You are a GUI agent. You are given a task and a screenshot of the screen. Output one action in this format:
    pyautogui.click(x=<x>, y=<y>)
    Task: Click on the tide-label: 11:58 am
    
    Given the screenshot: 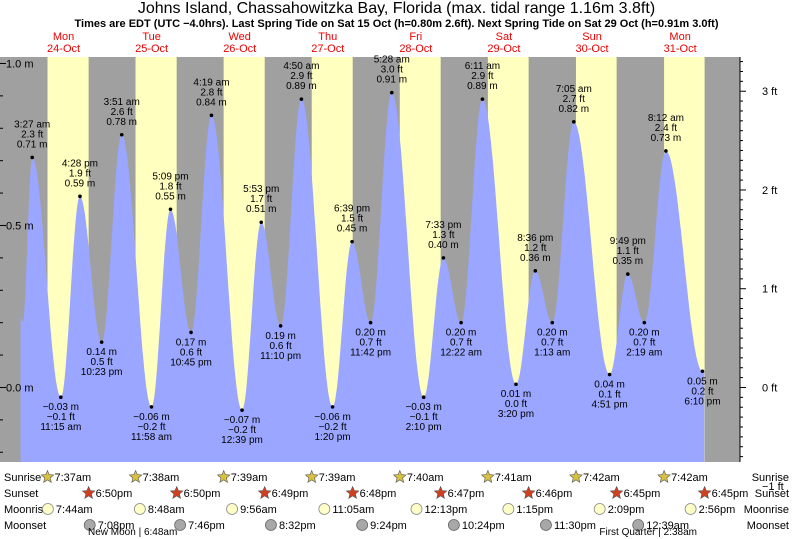 What is the action you would take?
    pyautogui.click(x=151, y=437)
    